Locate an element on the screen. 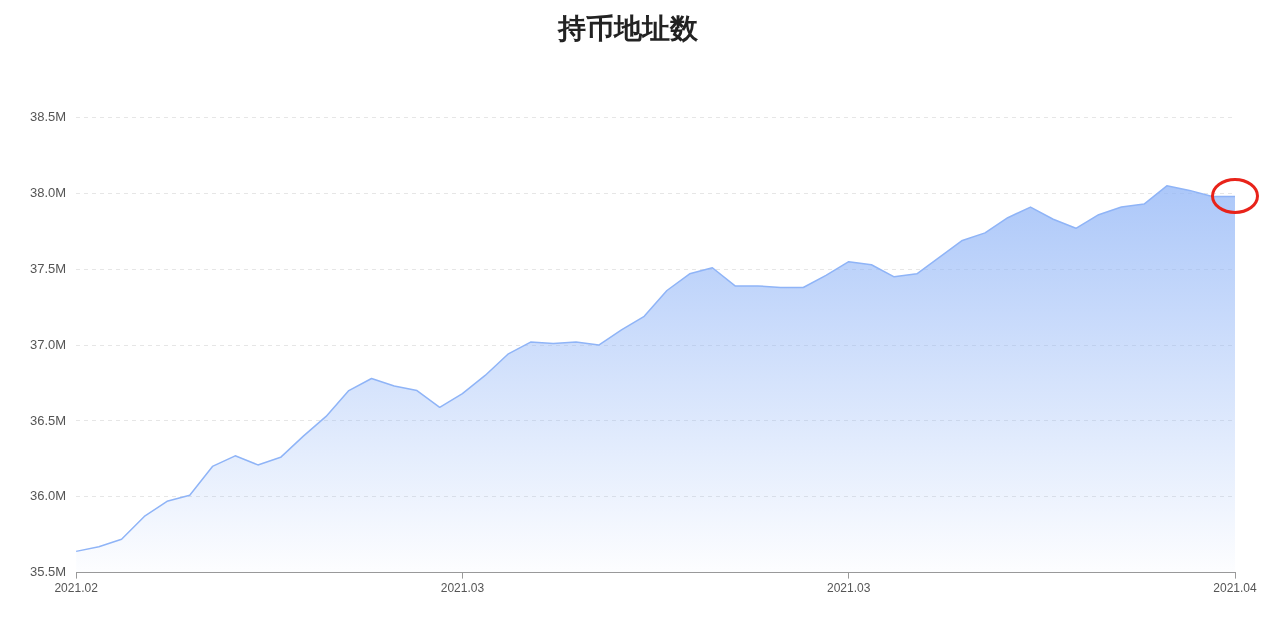 The image size is (1265, 619). y-tick-label: 36.0M is located at coordinates (48, 496).